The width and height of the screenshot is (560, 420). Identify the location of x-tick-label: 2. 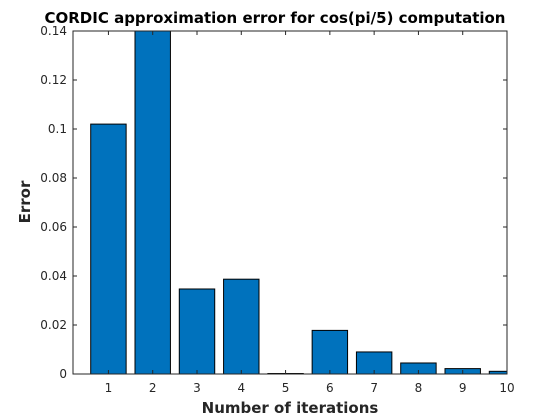
(153, 388).